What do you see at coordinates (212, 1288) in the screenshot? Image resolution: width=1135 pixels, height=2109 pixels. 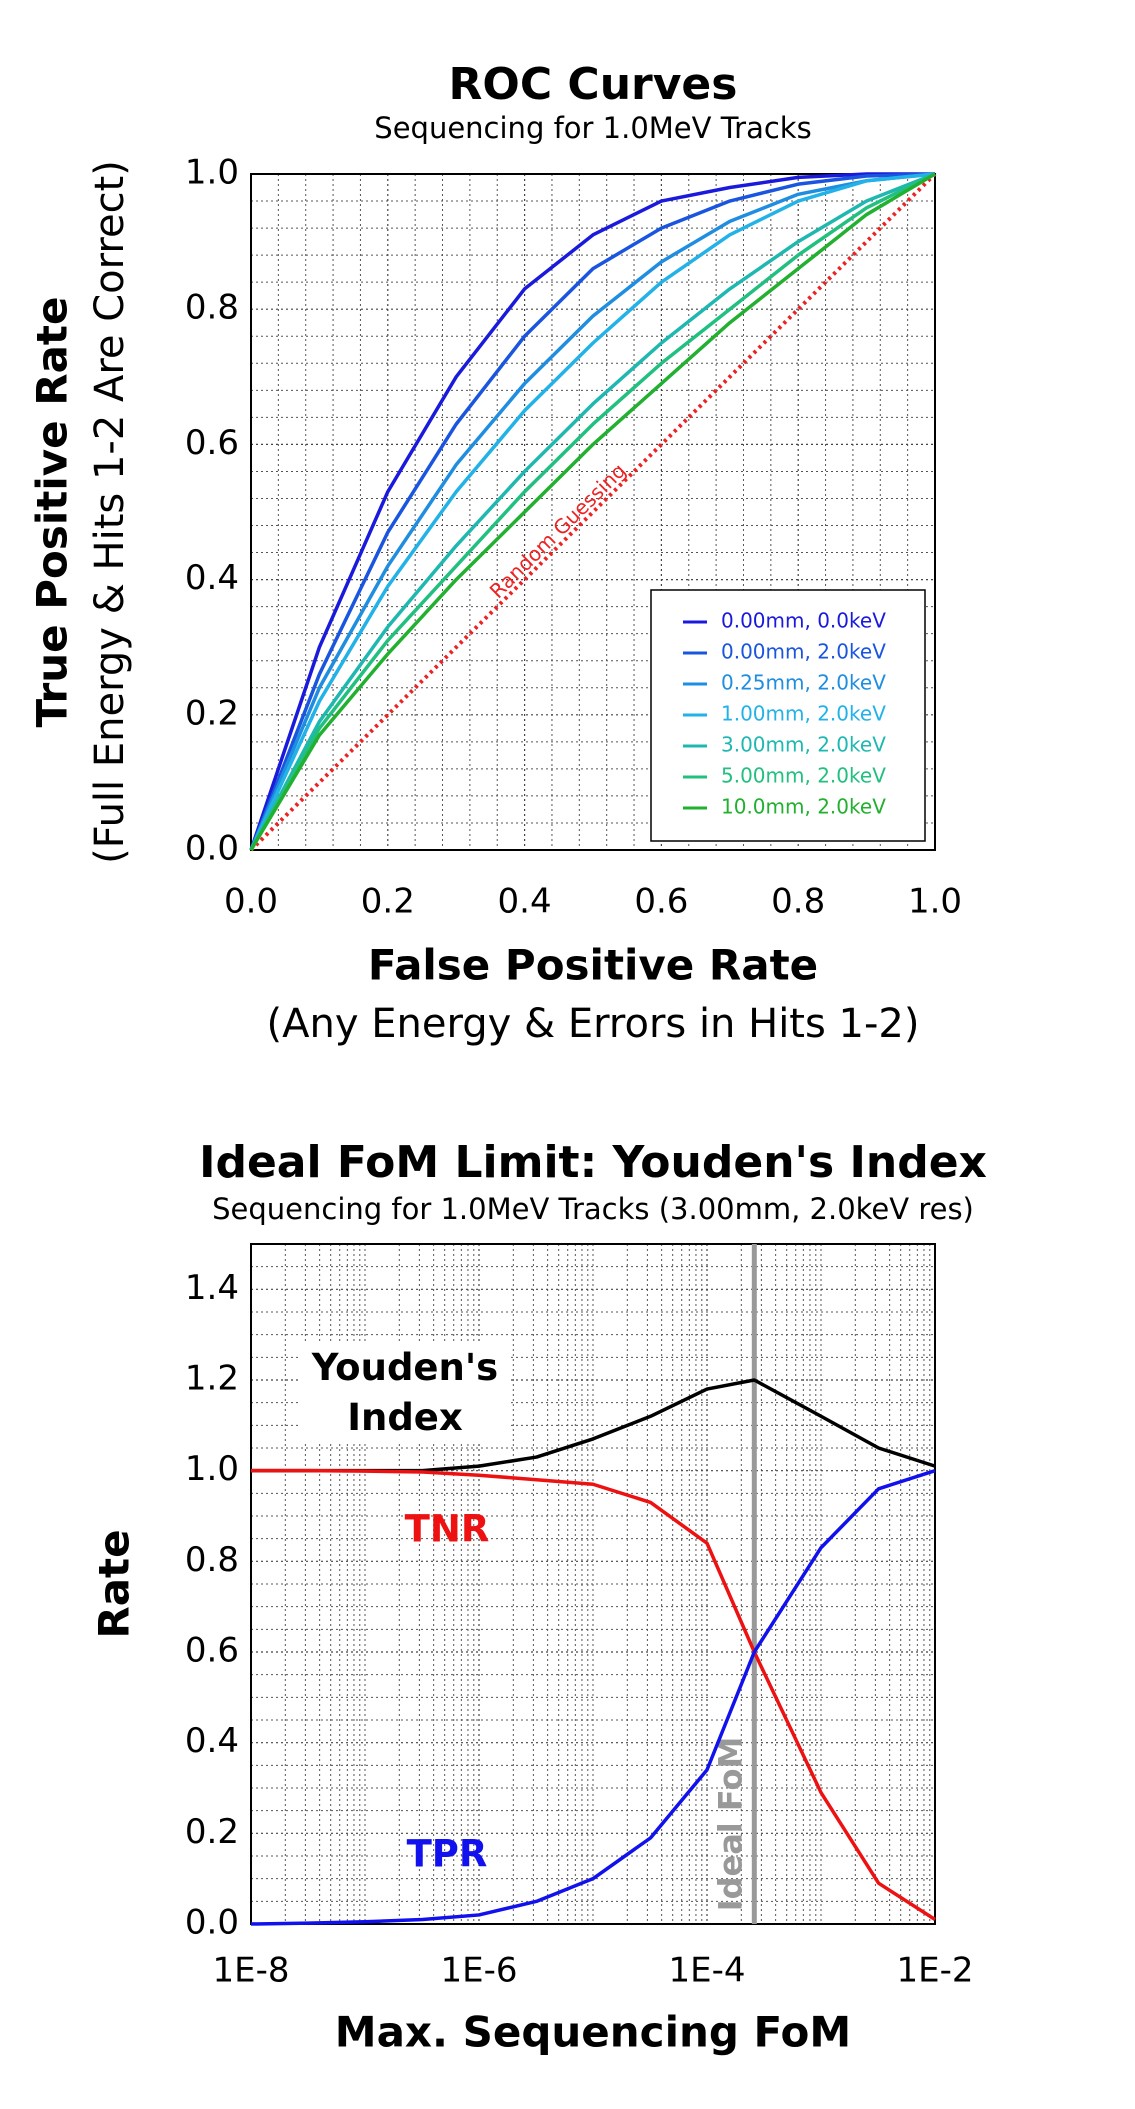 I see `y-tick-label: 1.4` at bounding box center [212, 1288].